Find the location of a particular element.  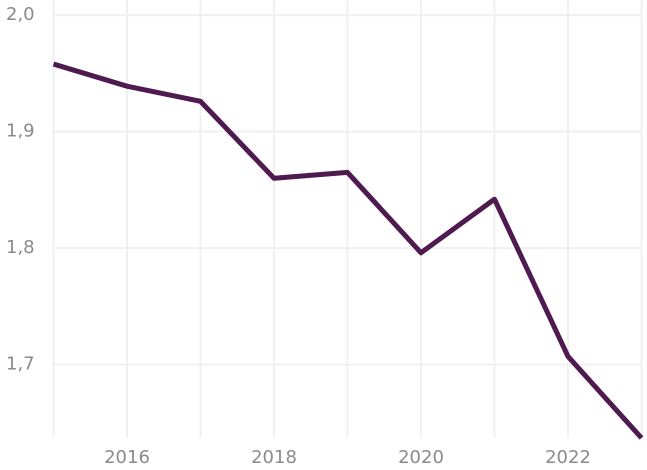

y-tick-label: 2,0 is located at coordinates (20, 14).